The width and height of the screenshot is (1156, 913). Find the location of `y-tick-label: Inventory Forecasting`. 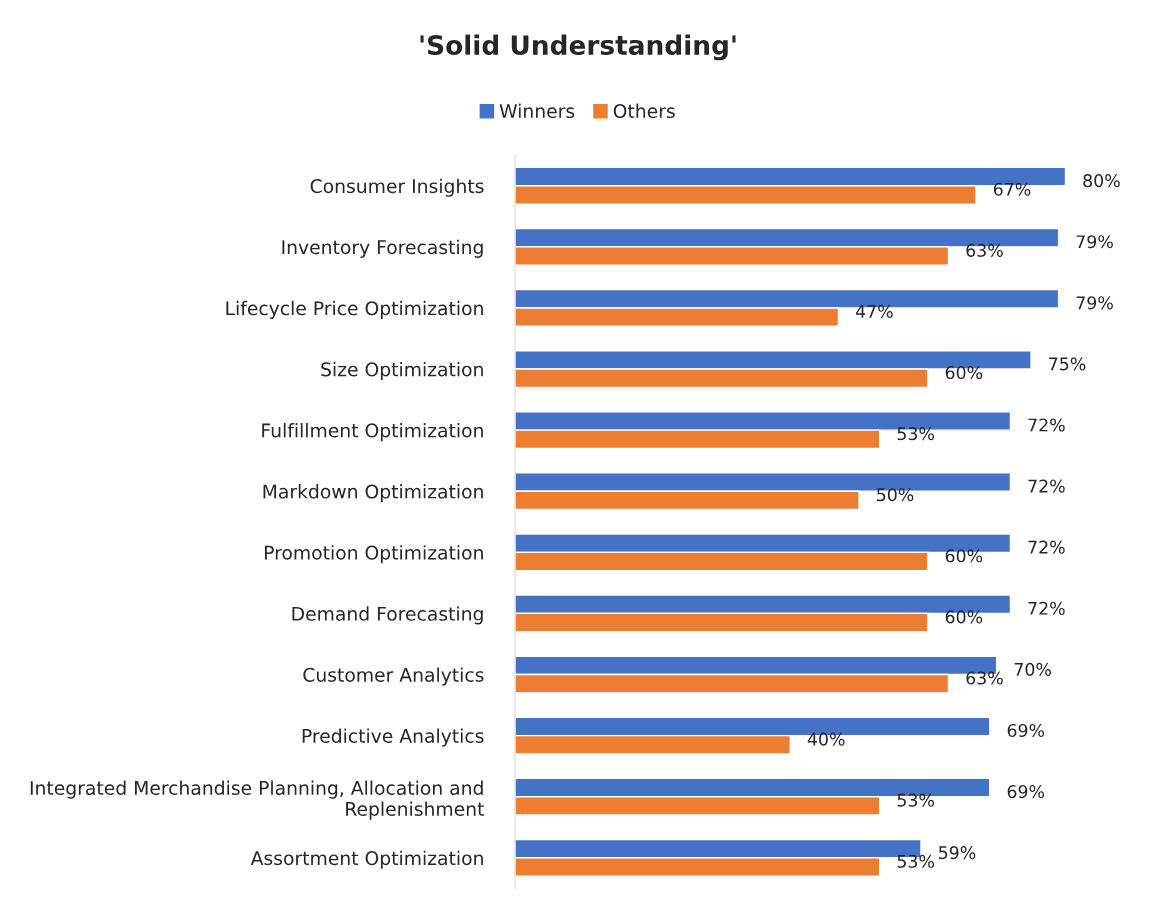

y-tick-label: Inventory Forecasting is located at coordinates (382, 248).